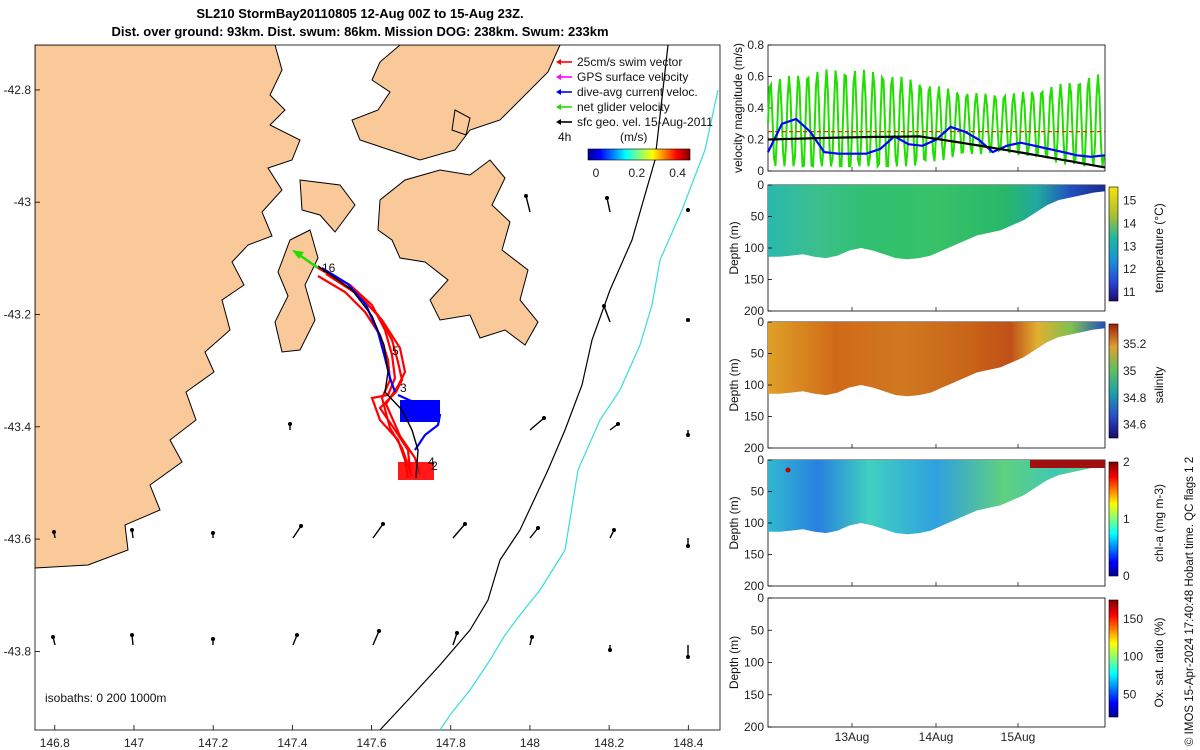  I want to click on isobaths-label: isobaths: 0 200 1000m, so click(105, 698).